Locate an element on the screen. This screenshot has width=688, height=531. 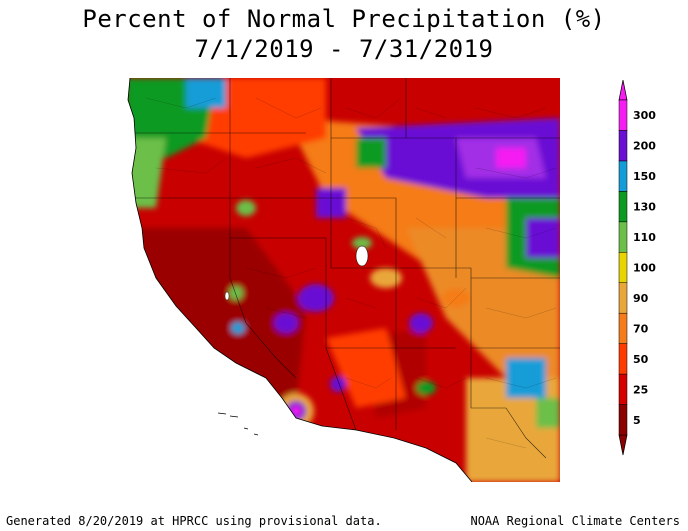
map-date-range: 7/1/2019 - 7/31/2019 is located at coordinates (344, 49).